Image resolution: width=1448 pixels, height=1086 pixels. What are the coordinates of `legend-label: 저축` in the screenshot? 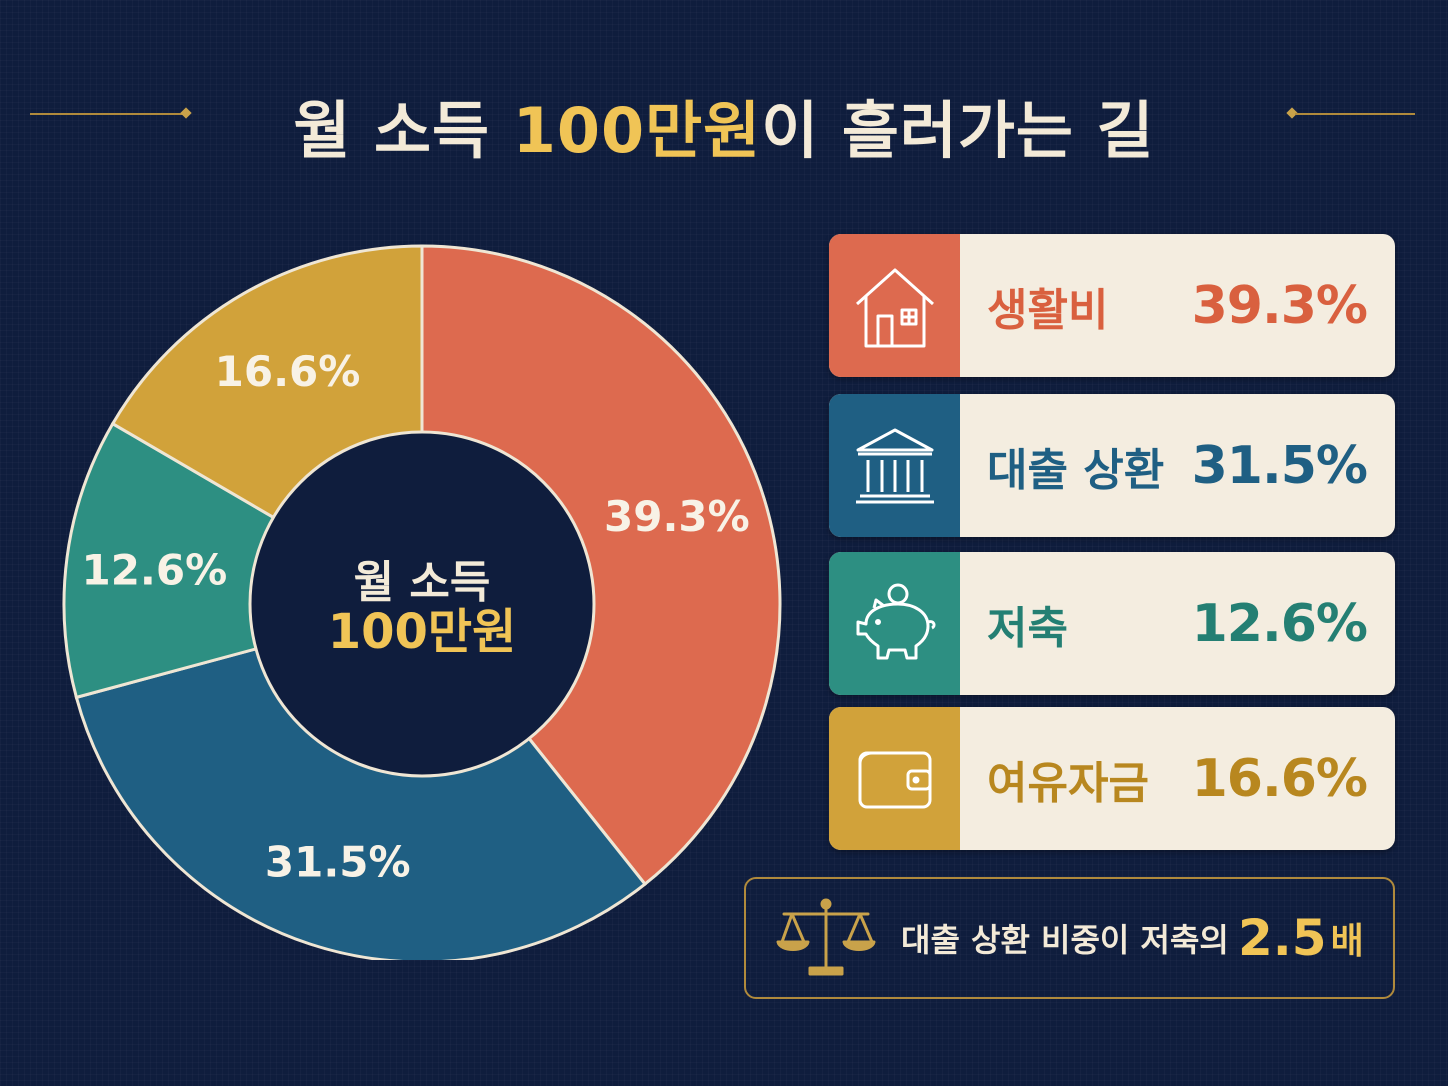 It's located at (1027, 628).